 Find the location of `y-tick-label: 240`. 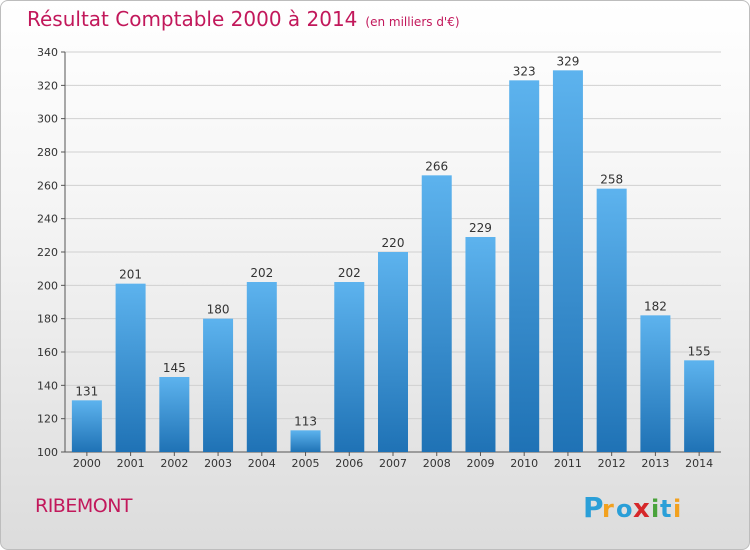

y-tick-label: 240 is located at coordinates (47, 219).